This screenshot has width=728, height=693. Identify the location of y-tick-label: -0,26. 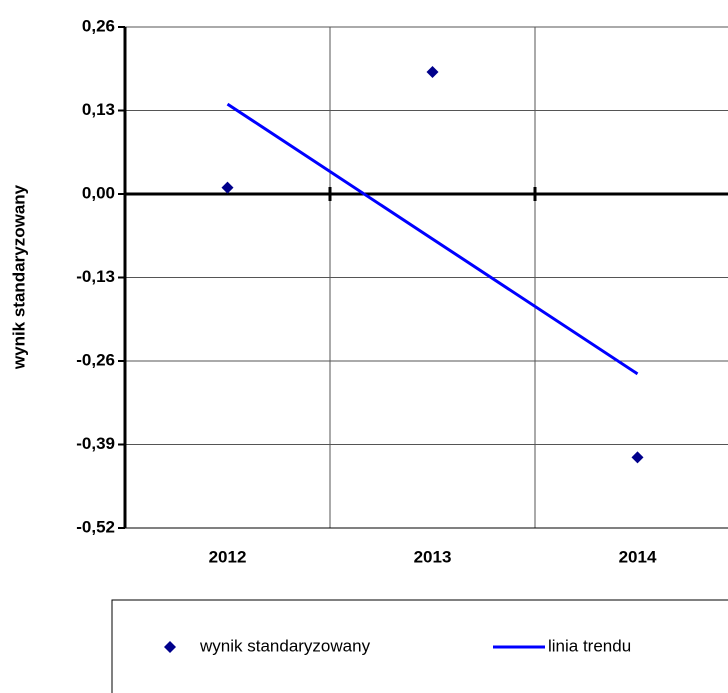
(95, 359).